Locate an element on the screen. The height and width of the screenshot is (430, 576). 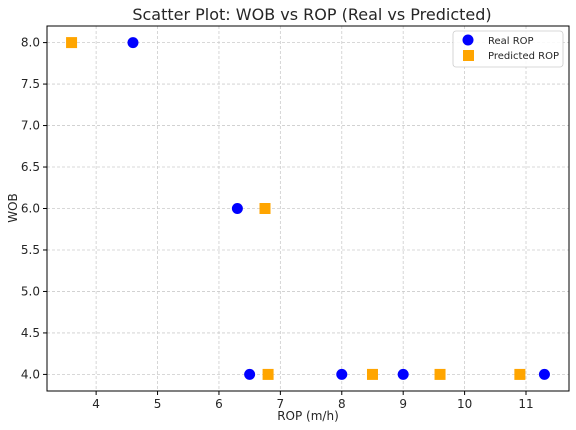
legend-label-predicted-rop: Predicted ROP is located at coordinates (523, 56).